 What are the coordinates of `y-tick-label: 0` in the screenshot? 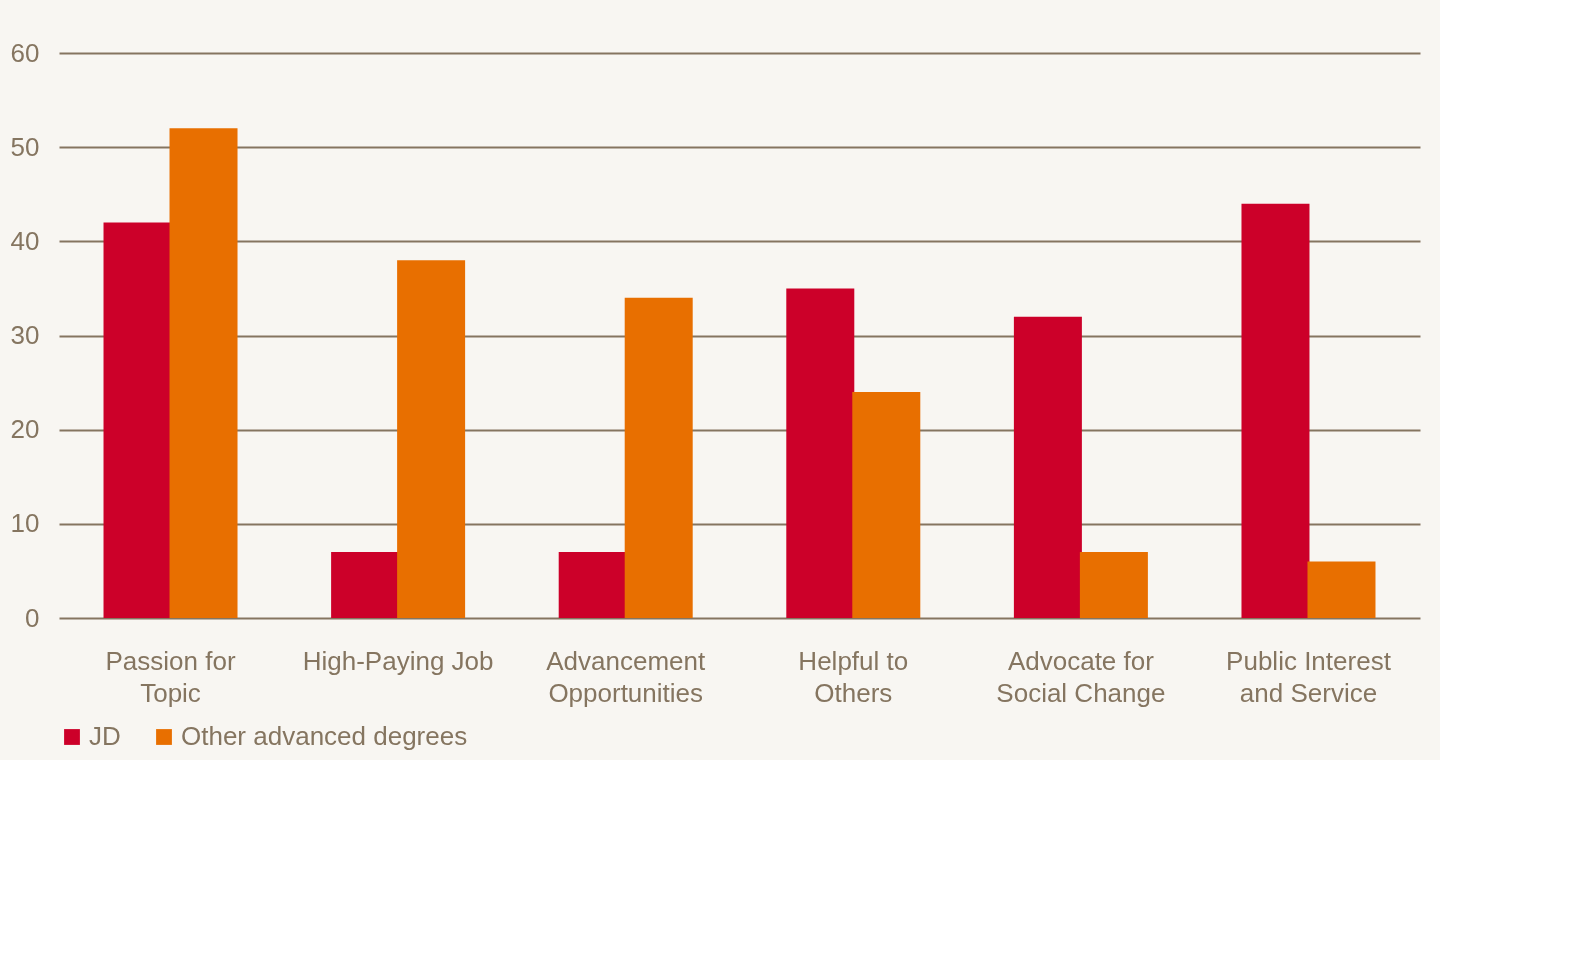 It's located at (32, 617).